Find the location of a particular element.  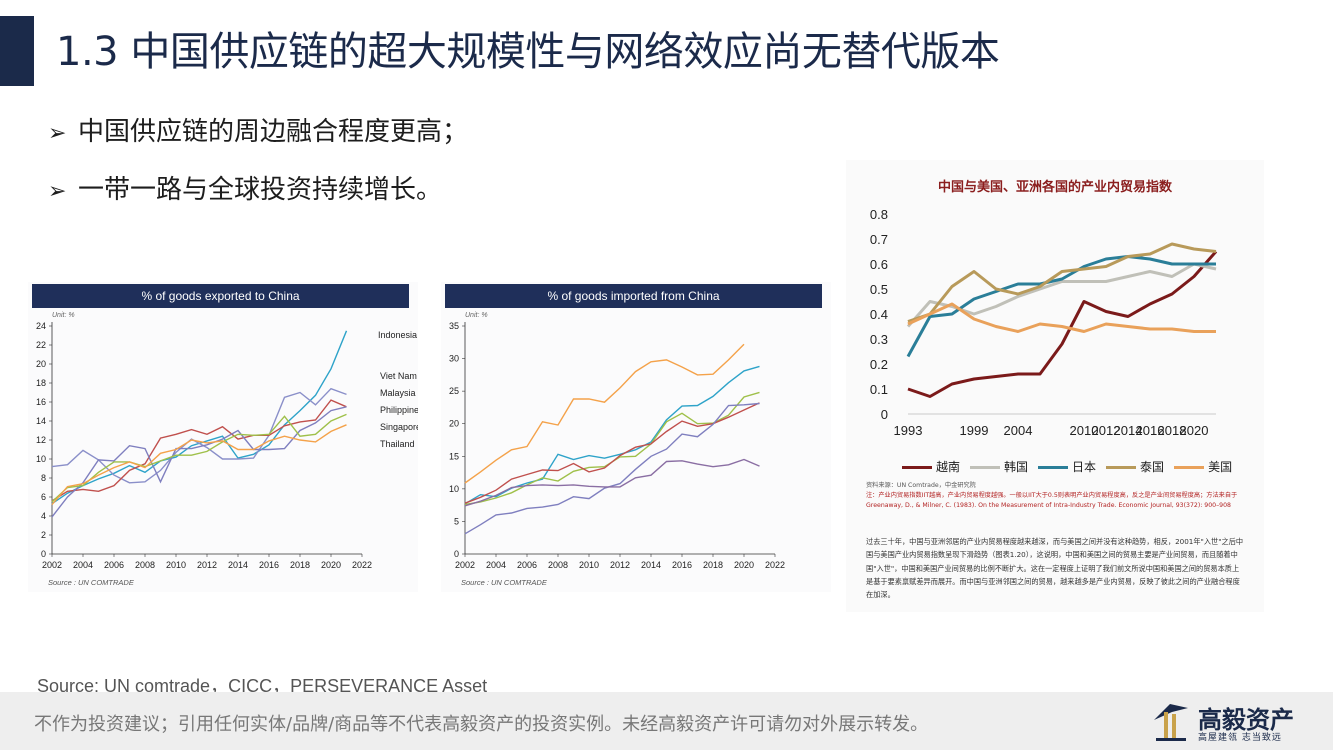

legend-item: 泰国 is located at coordinates (1135, 466).